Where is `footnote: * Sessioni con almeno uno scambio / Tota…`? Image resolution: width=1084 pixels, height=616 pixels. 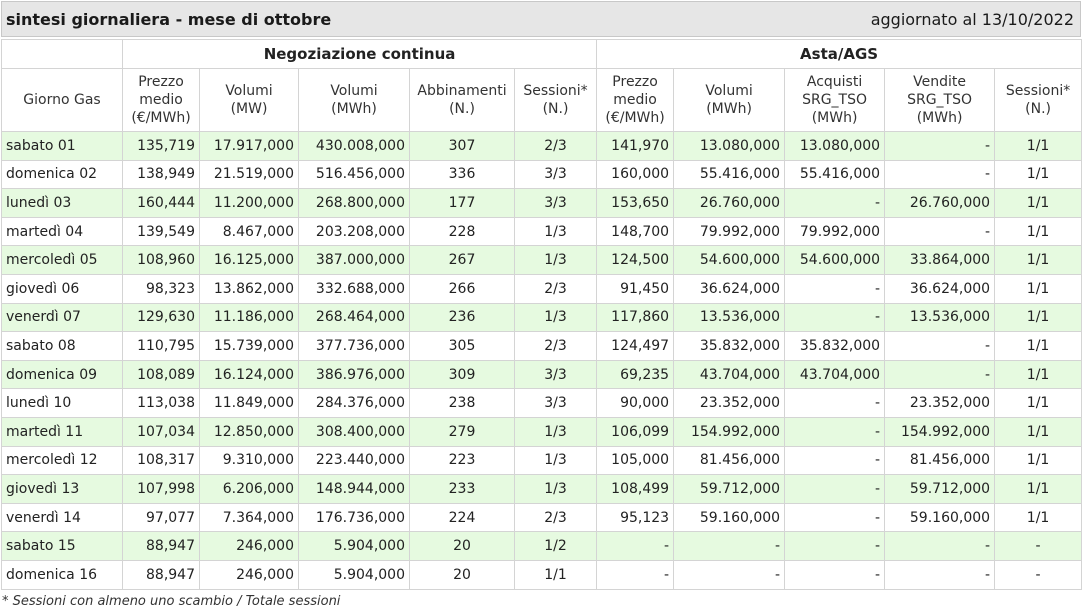
footnote: * Sessioni con almeno uno scambio / Tota… is located at coordinates (171, 601).